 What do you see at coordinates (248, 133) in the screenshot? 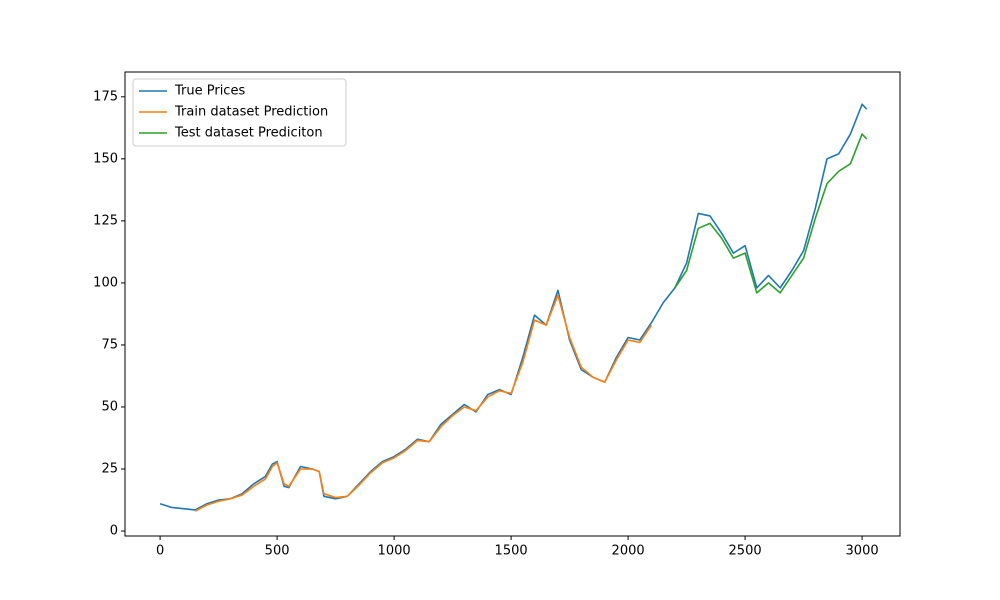
I see `legend-label: Test dataset Prediciton` at bounding box center [248, 133].